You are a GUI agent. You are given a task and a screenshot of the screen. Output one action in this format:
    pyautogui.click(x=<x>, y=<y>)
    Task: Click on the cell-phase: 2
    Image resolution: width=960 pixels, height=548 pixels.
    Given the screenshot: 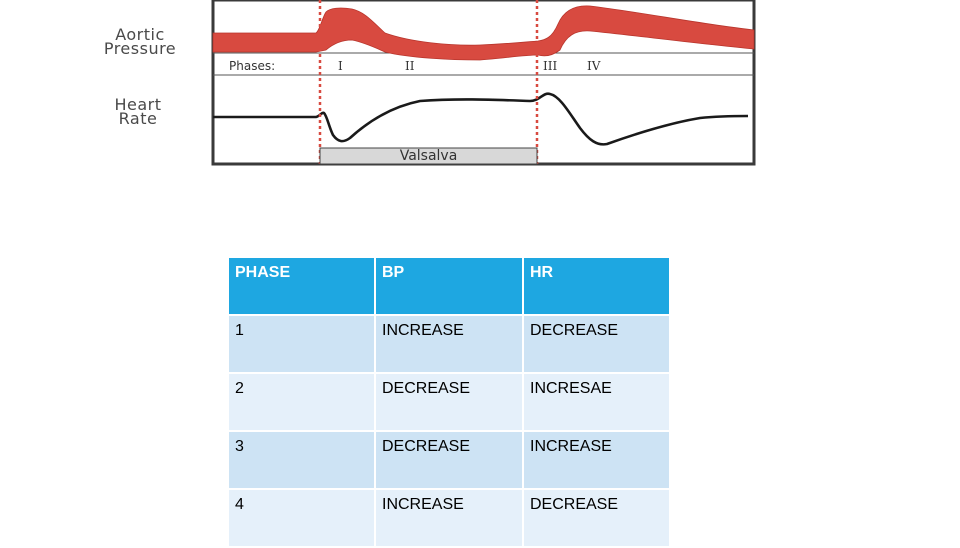 What is the action you would take?
    pyautogui.click(x=301, y=402)
    